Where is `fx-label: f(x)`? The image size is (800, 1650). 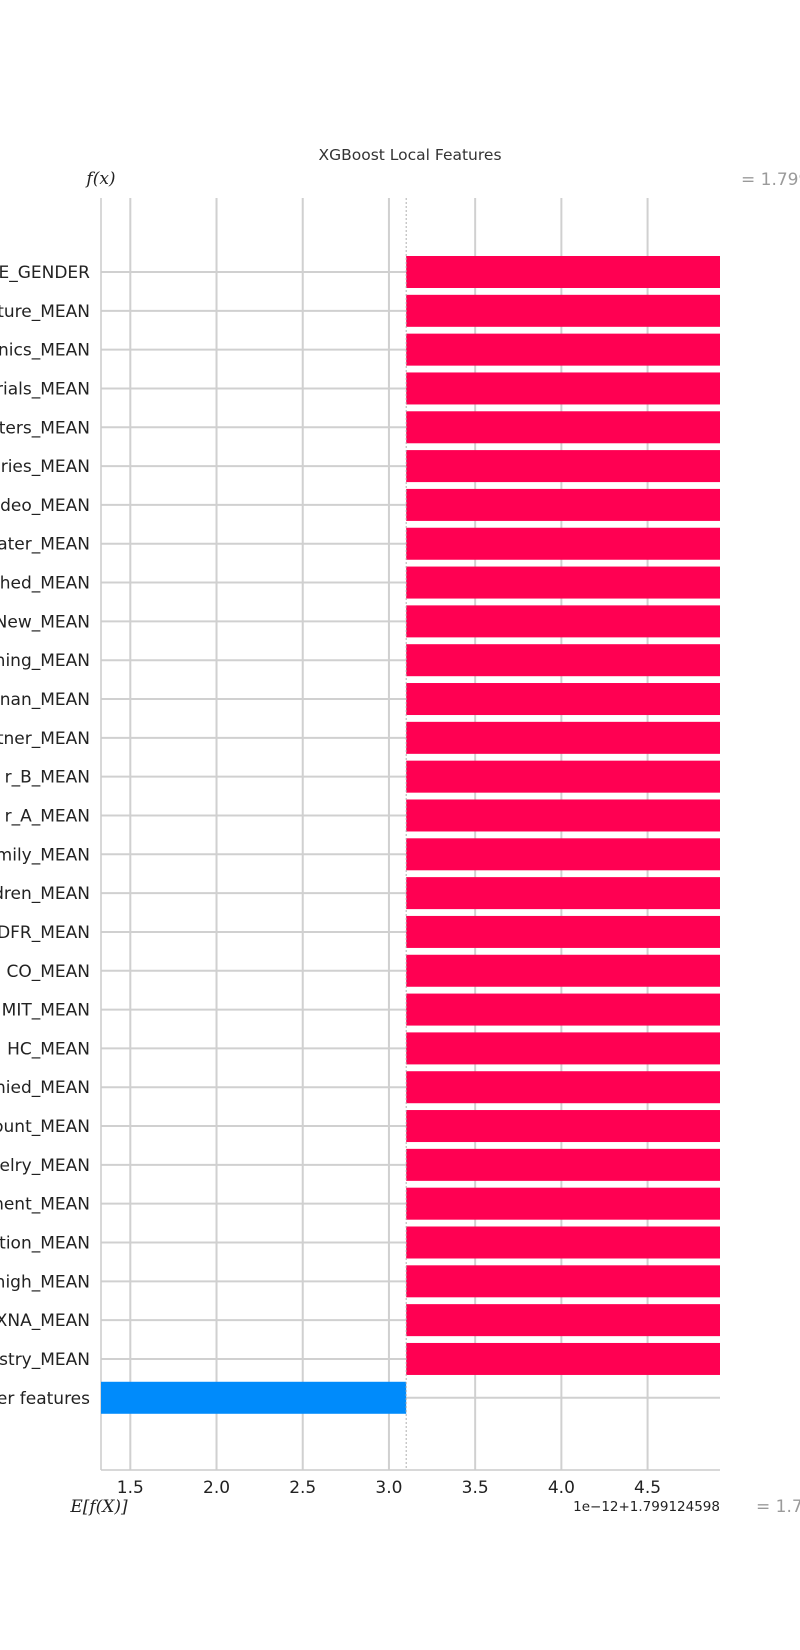 fx-label: f(x) is located at coordinates (99, 179).